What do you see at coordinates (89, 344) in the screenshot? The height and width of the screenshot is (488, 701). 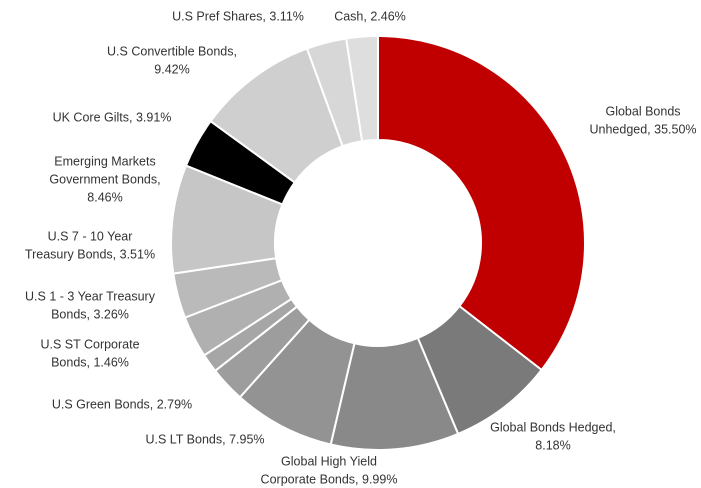 I see `slice-label: U.S ST Corporate` at bounding box center [89, 344].